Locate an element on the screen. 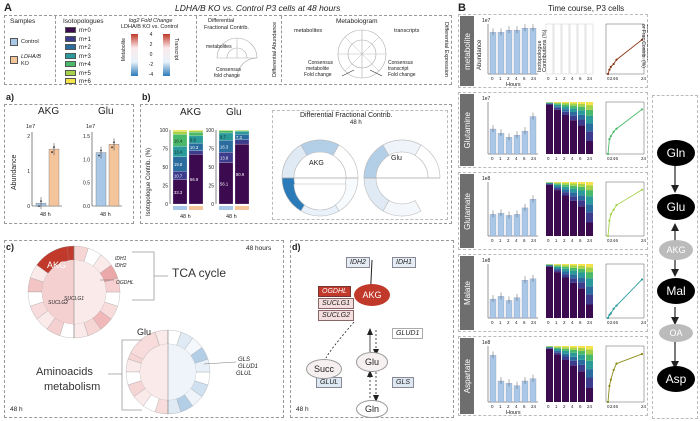  panel-a-point is located at coordinates (99, 155).